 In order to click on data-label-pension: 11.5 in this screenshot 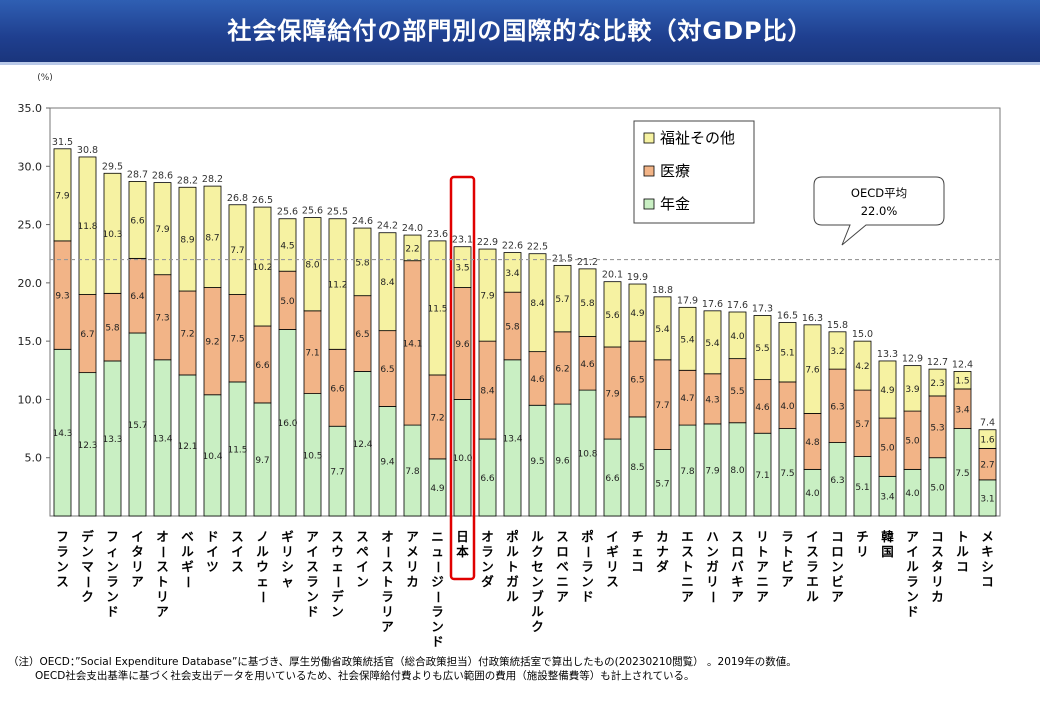, I will do `click(237, 450)`.